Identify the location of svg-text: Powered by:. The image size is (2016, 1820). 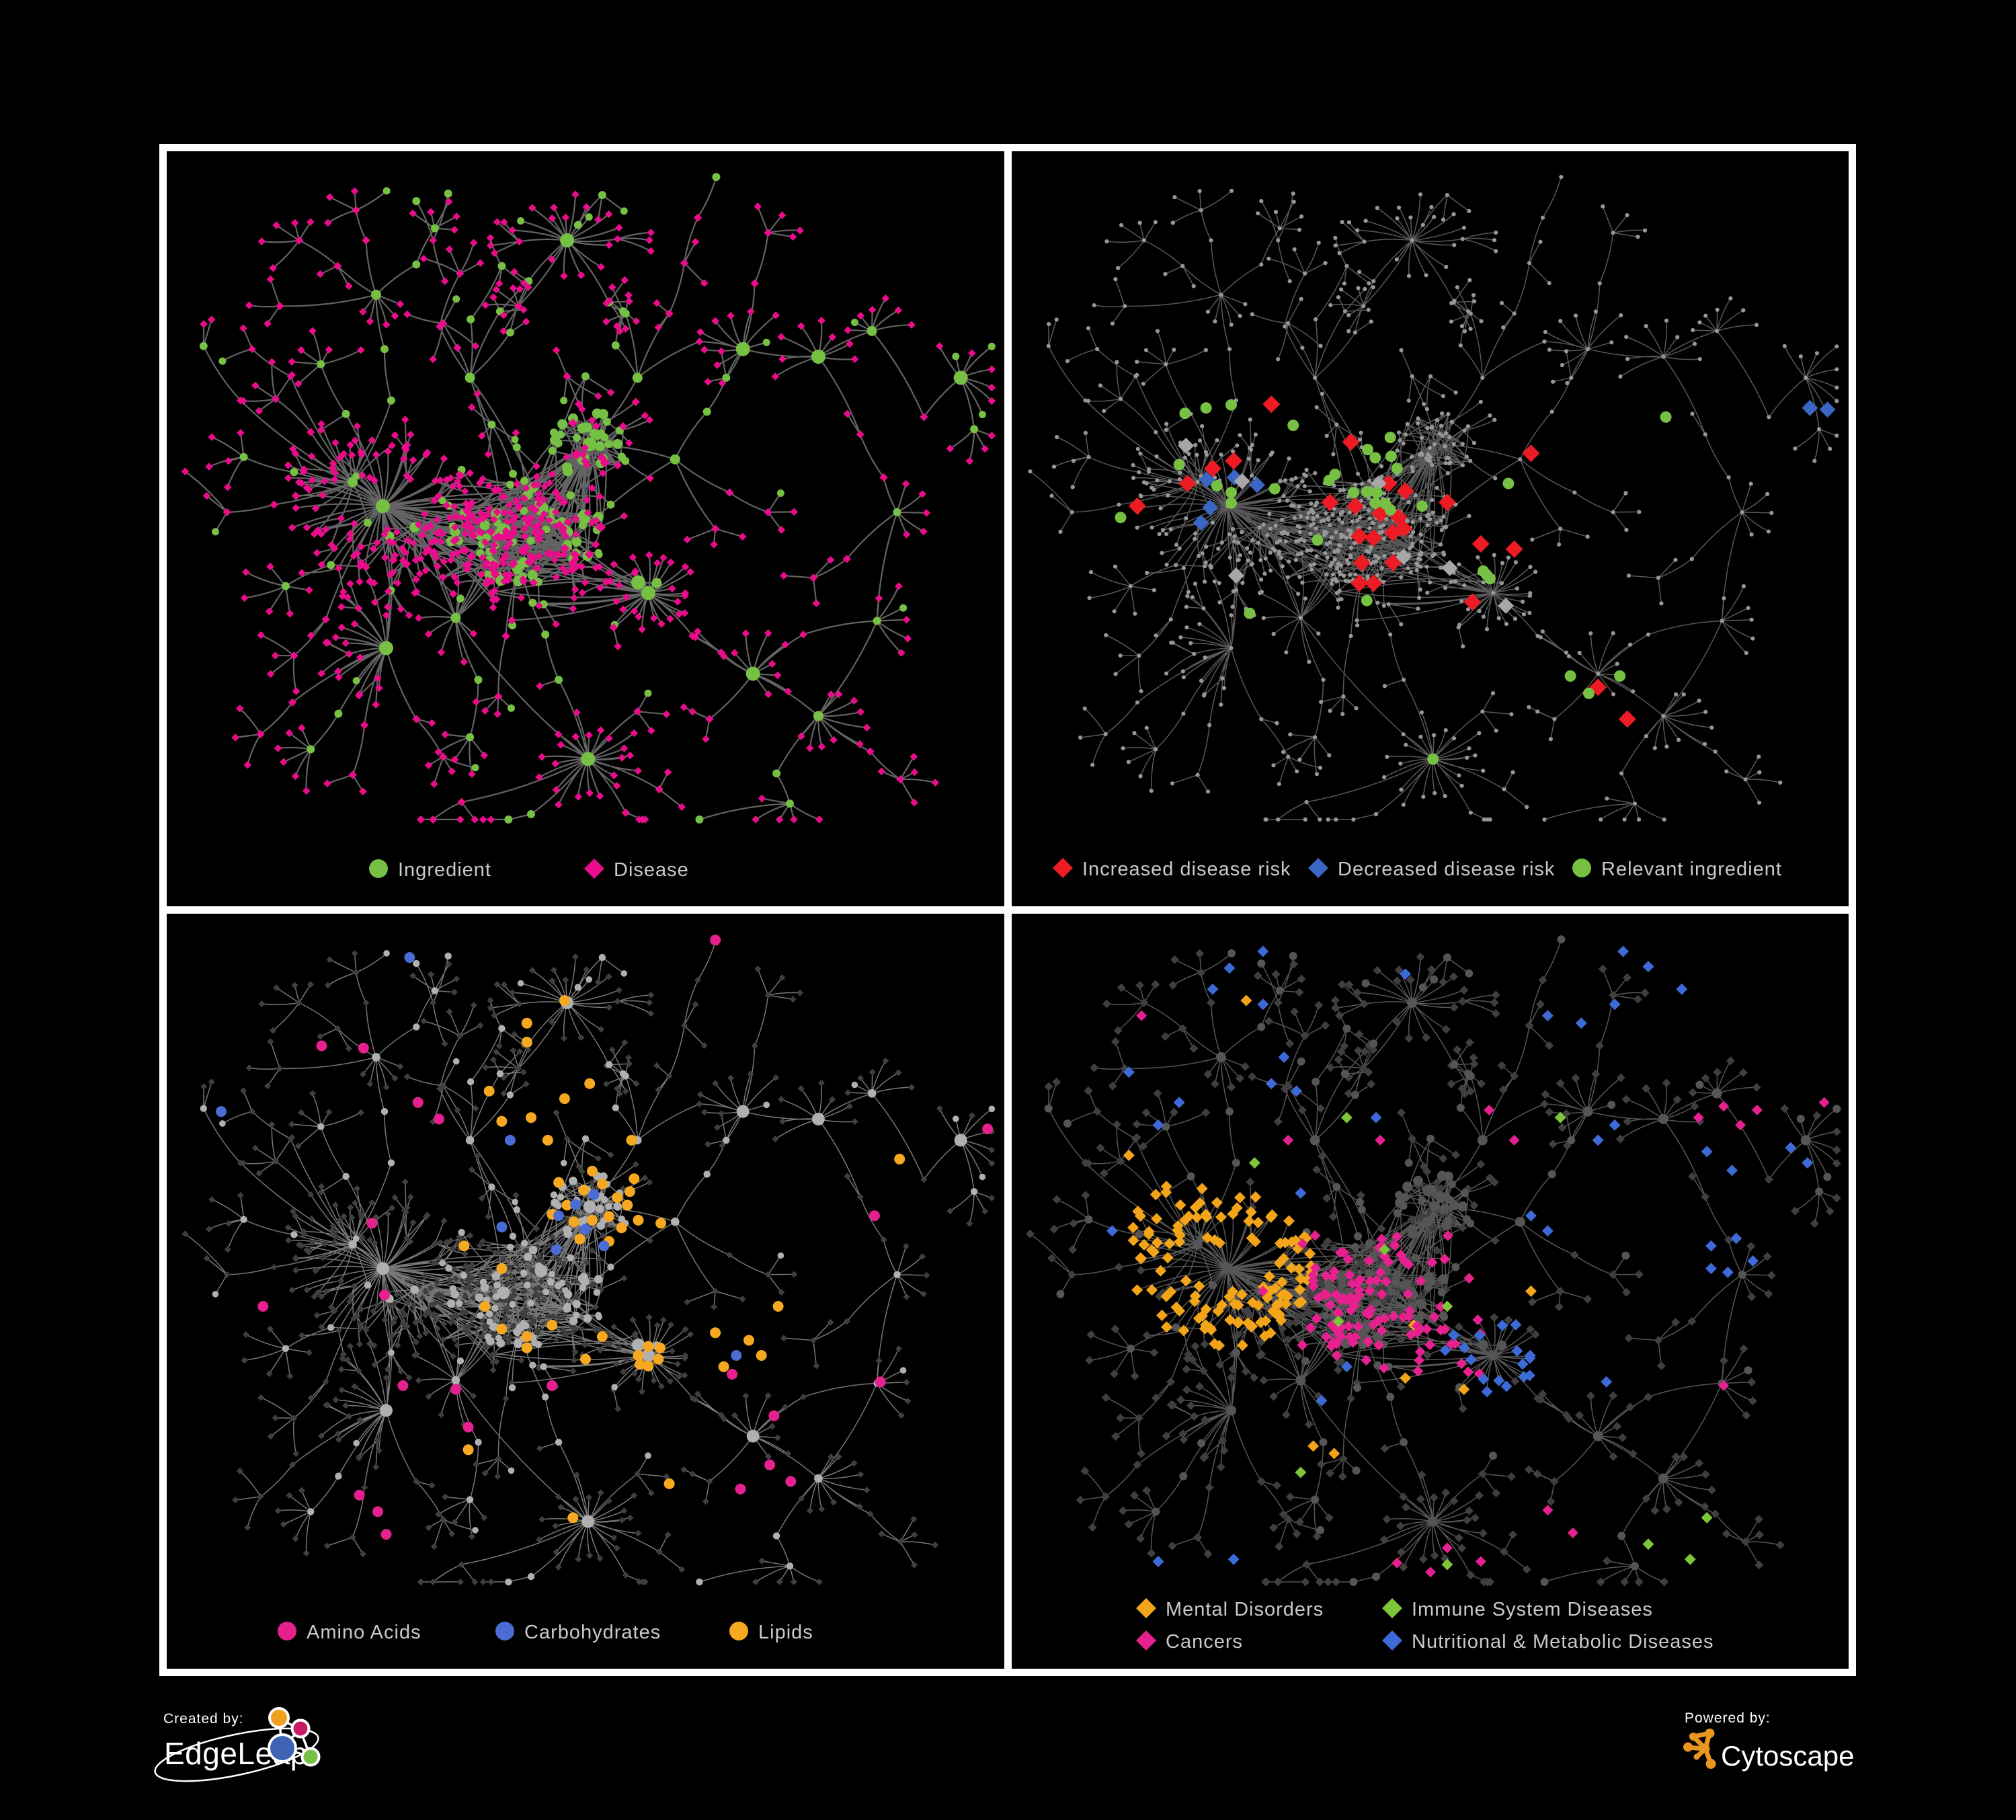
(1728, 1718).